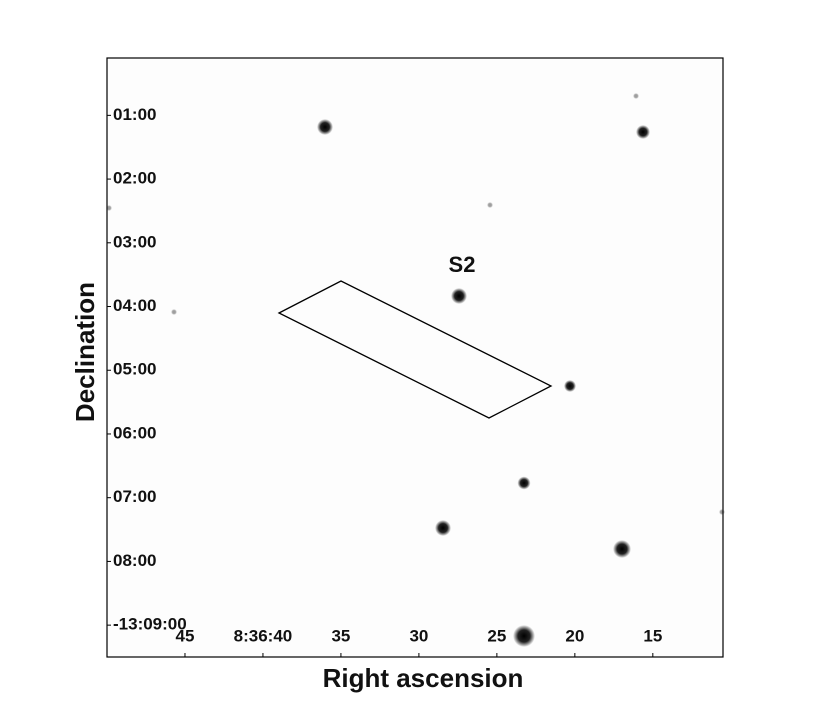  I want to click on x-tick-label: 30, so click(418, 635).